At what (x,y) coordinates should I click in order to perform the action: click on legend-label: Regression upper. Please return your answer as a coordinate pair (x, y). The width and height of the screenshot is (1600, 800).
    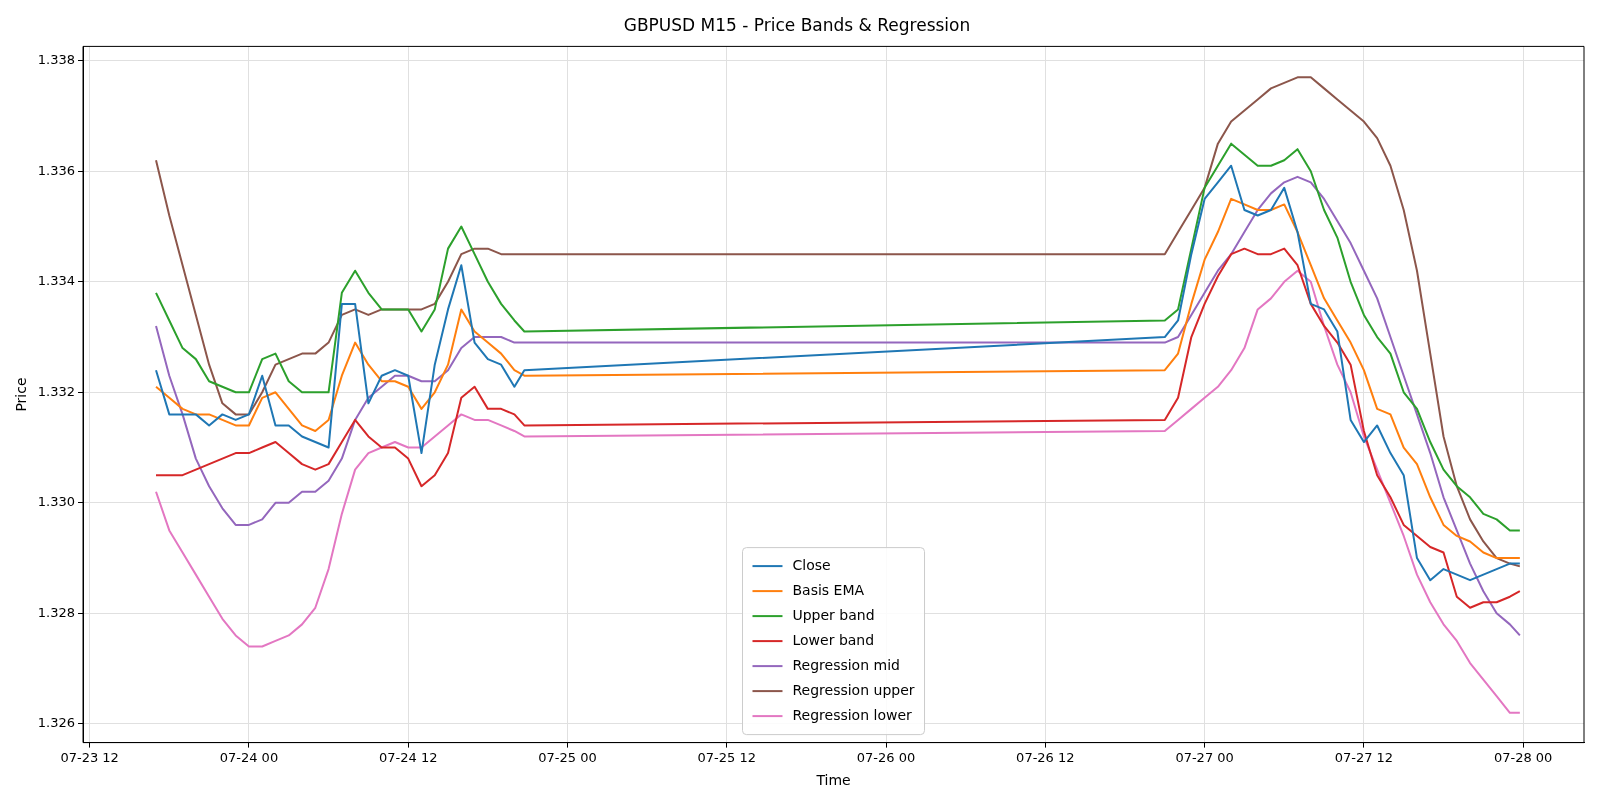
    Looking at the image, I should click on (853, 689).